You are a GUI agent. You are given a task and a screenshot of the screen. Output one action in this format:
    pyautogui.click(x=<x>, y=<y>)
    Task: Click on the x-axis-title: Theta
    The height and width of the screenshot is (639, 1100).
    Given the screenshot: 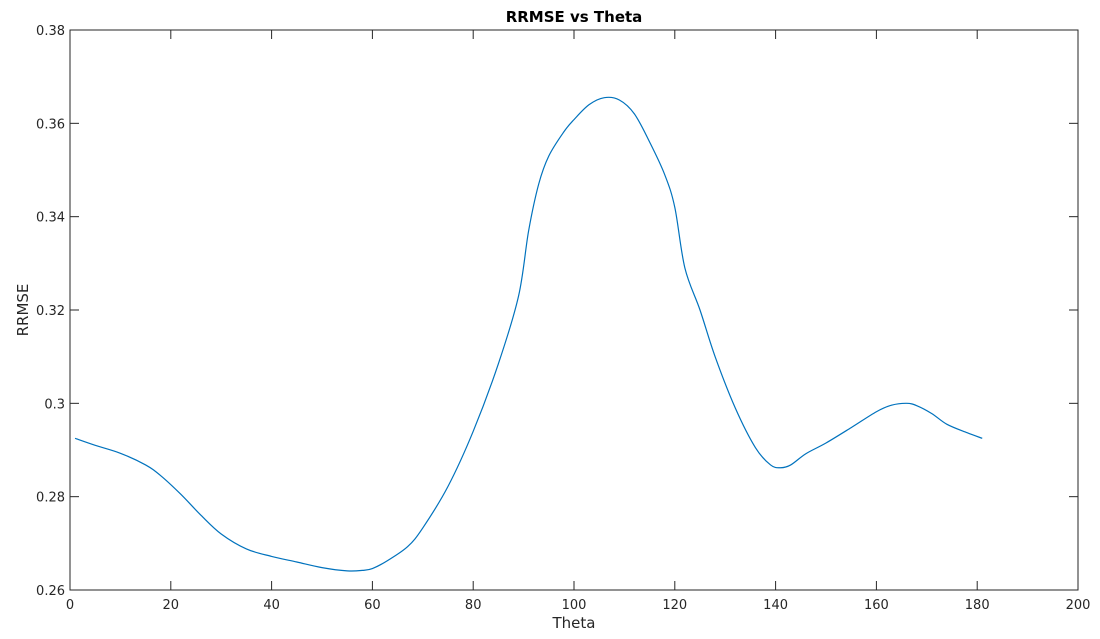 What is the action you would take?
    pyautogui.click(x=574, y=623)
    